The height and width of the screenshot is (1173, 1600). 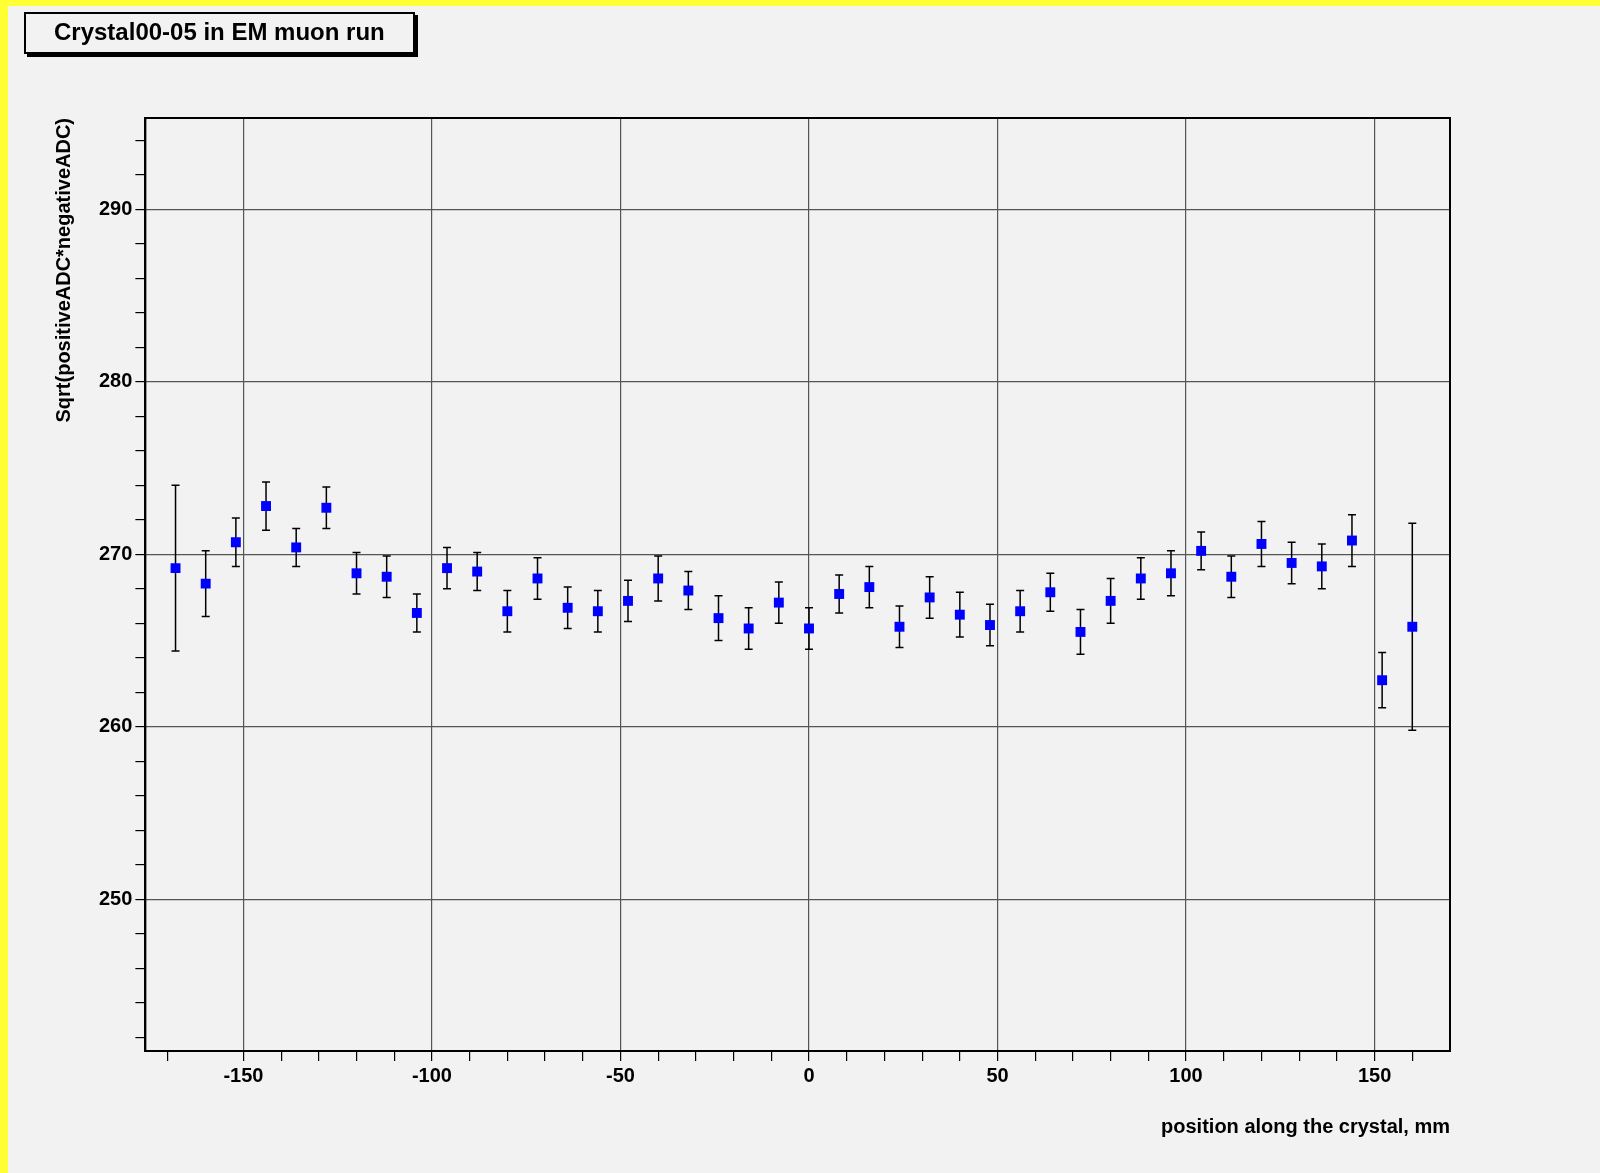 I want to click on y-tick-label: 260, so click(x=115, y=725).